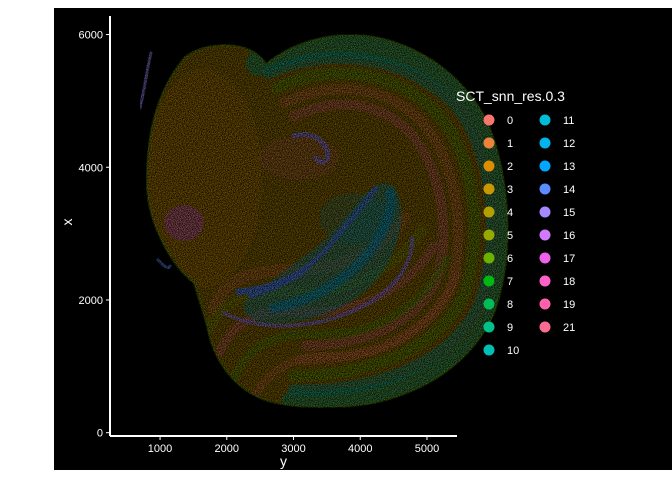 Image resolution: width=672 pixels, height=480 pixels. Describe the element at coordinates (557, 212) in the screenshot. I see `legend-item-15: 15` at that location.